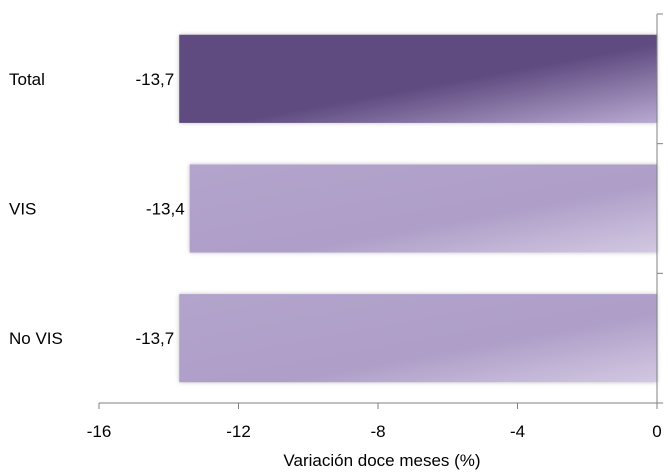  What do you see at coordinates (377, 431) in the screenshot?
I see `x-tick-label: -8` at bounding box center [377, 431].